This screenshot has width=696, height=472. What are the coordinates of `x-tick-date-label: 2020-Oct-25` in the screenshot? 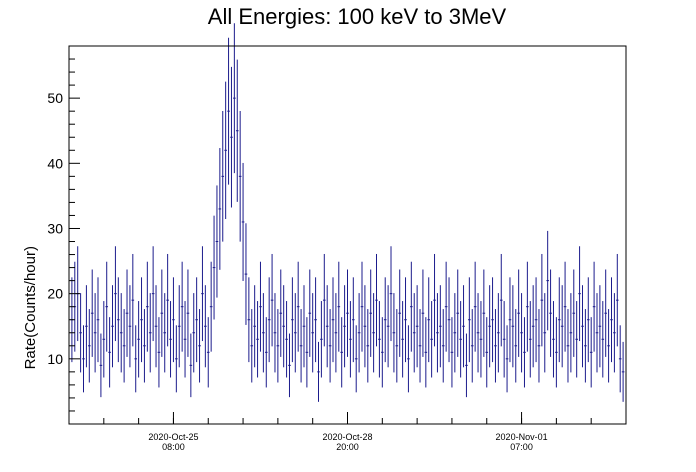 It's located at (173, 437).